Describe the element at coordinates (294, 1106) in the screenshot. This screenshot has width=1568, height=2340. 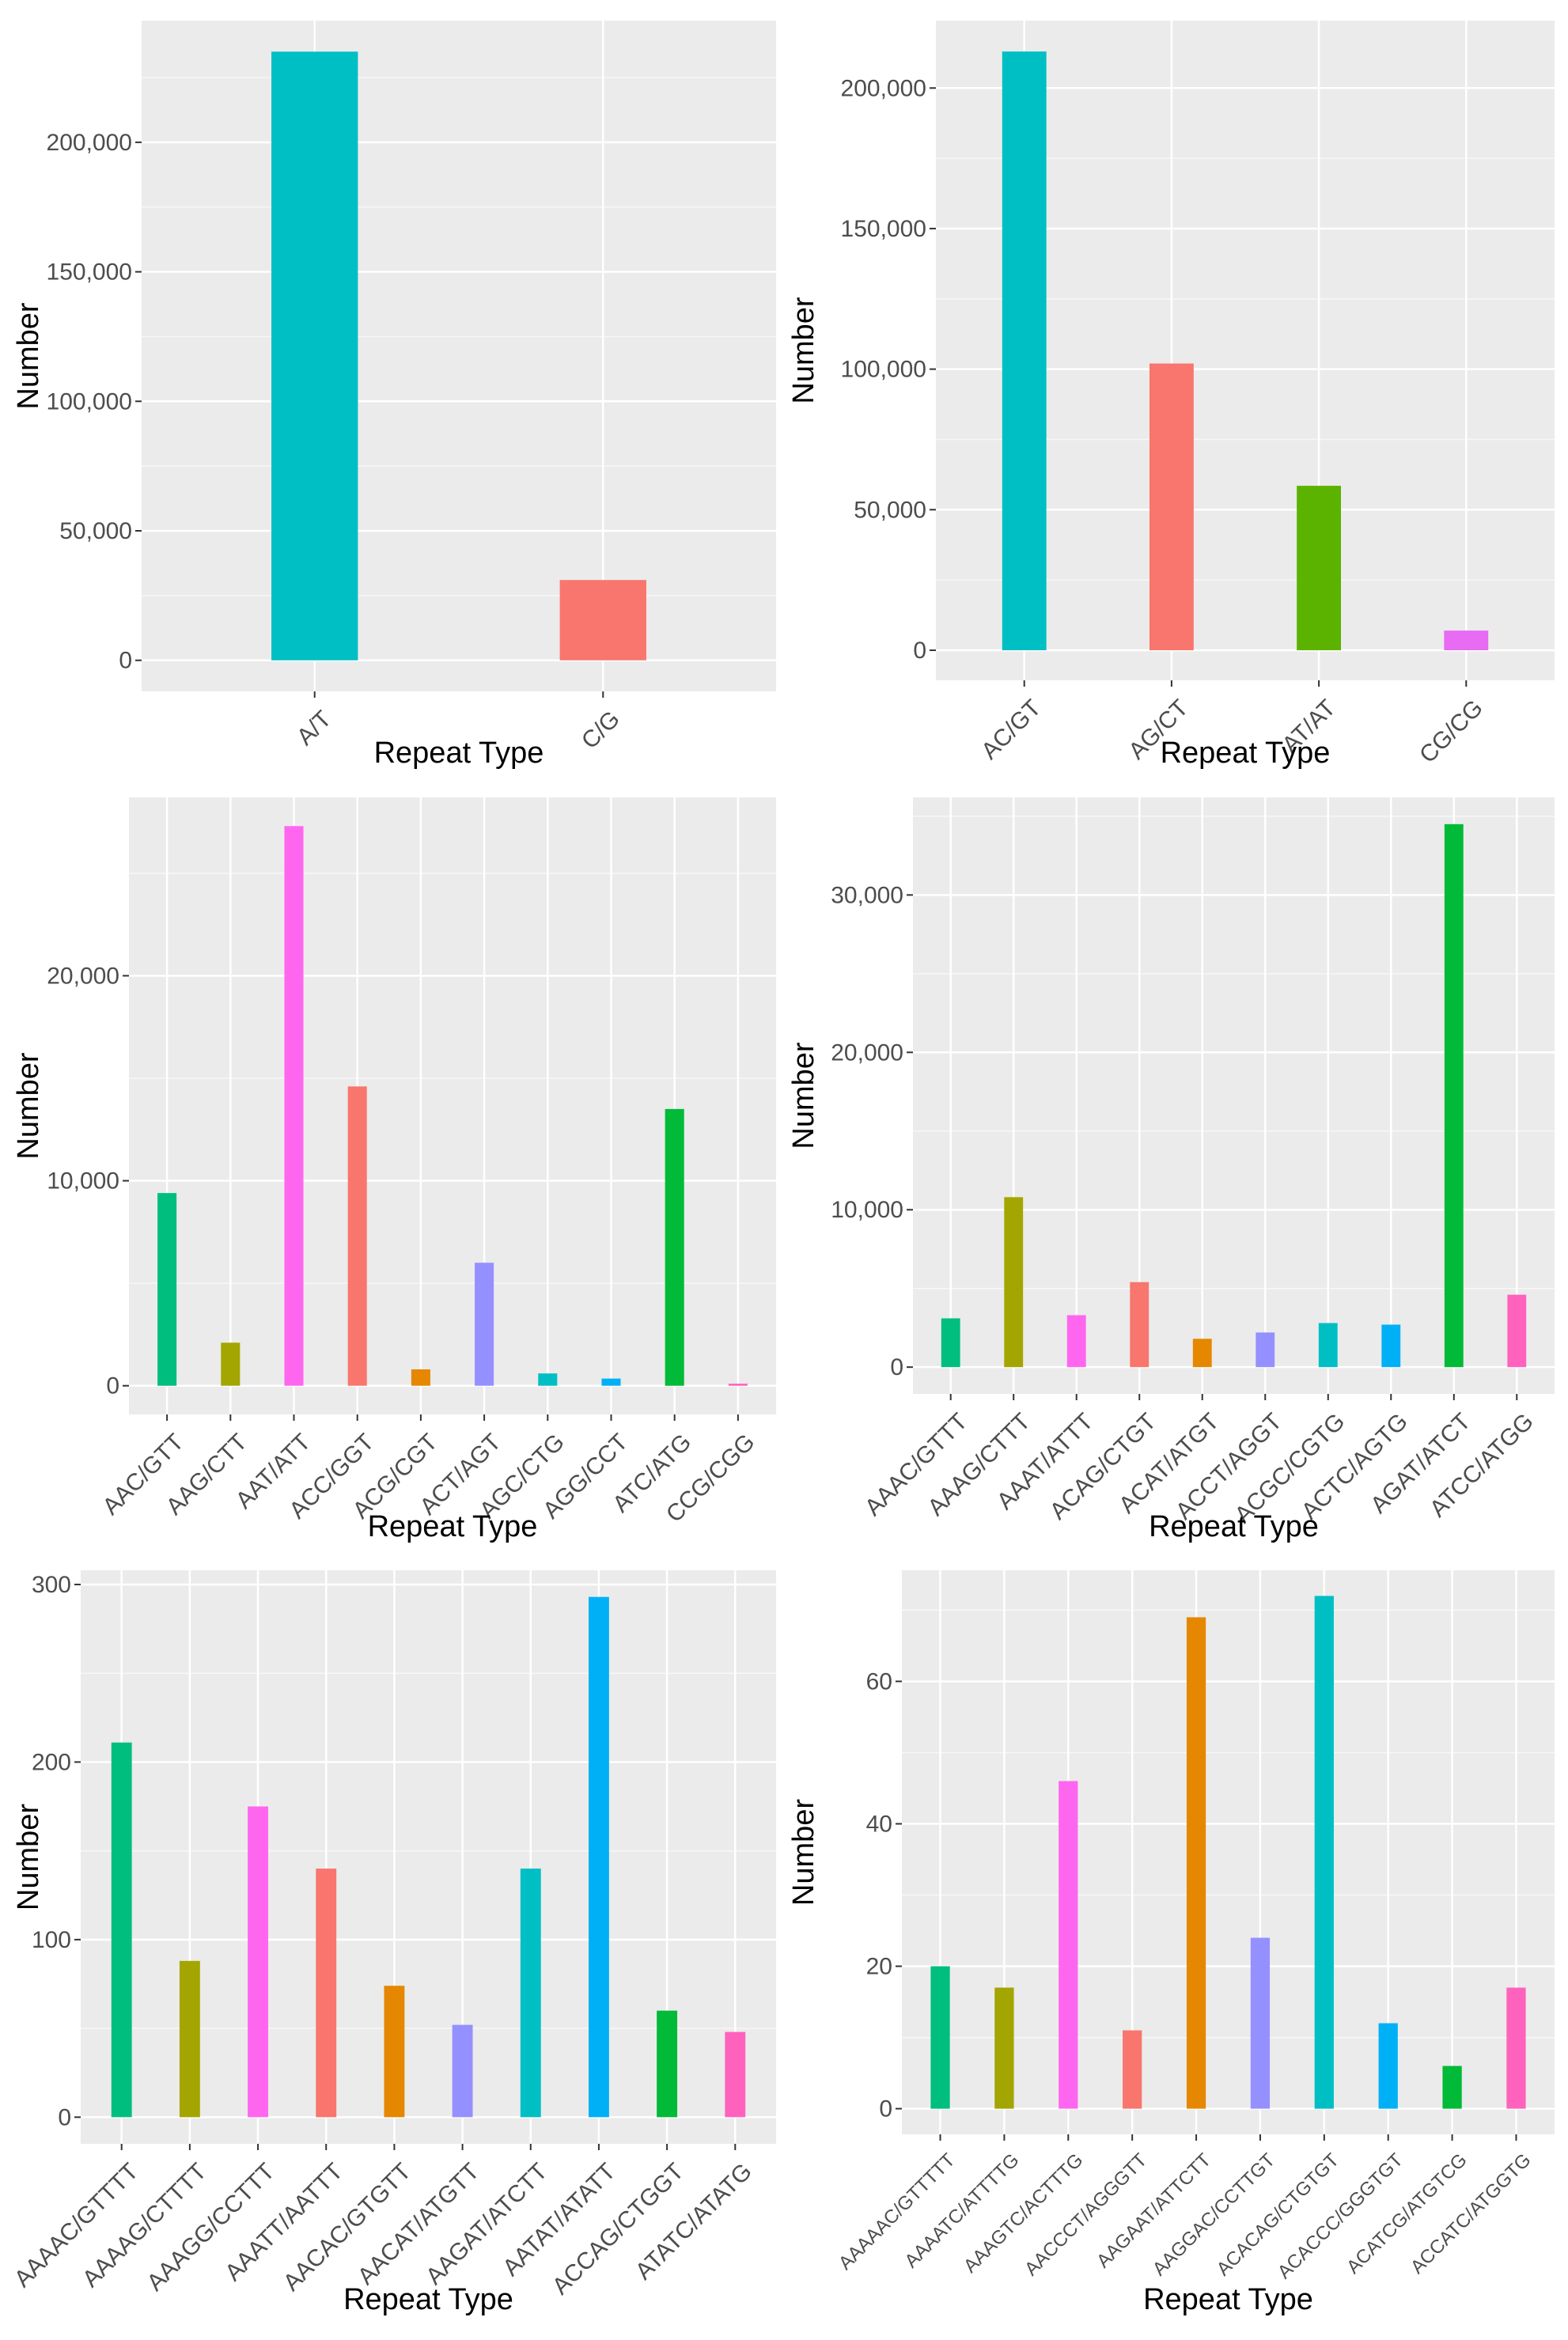
I see `bar-aat-att` at that location.